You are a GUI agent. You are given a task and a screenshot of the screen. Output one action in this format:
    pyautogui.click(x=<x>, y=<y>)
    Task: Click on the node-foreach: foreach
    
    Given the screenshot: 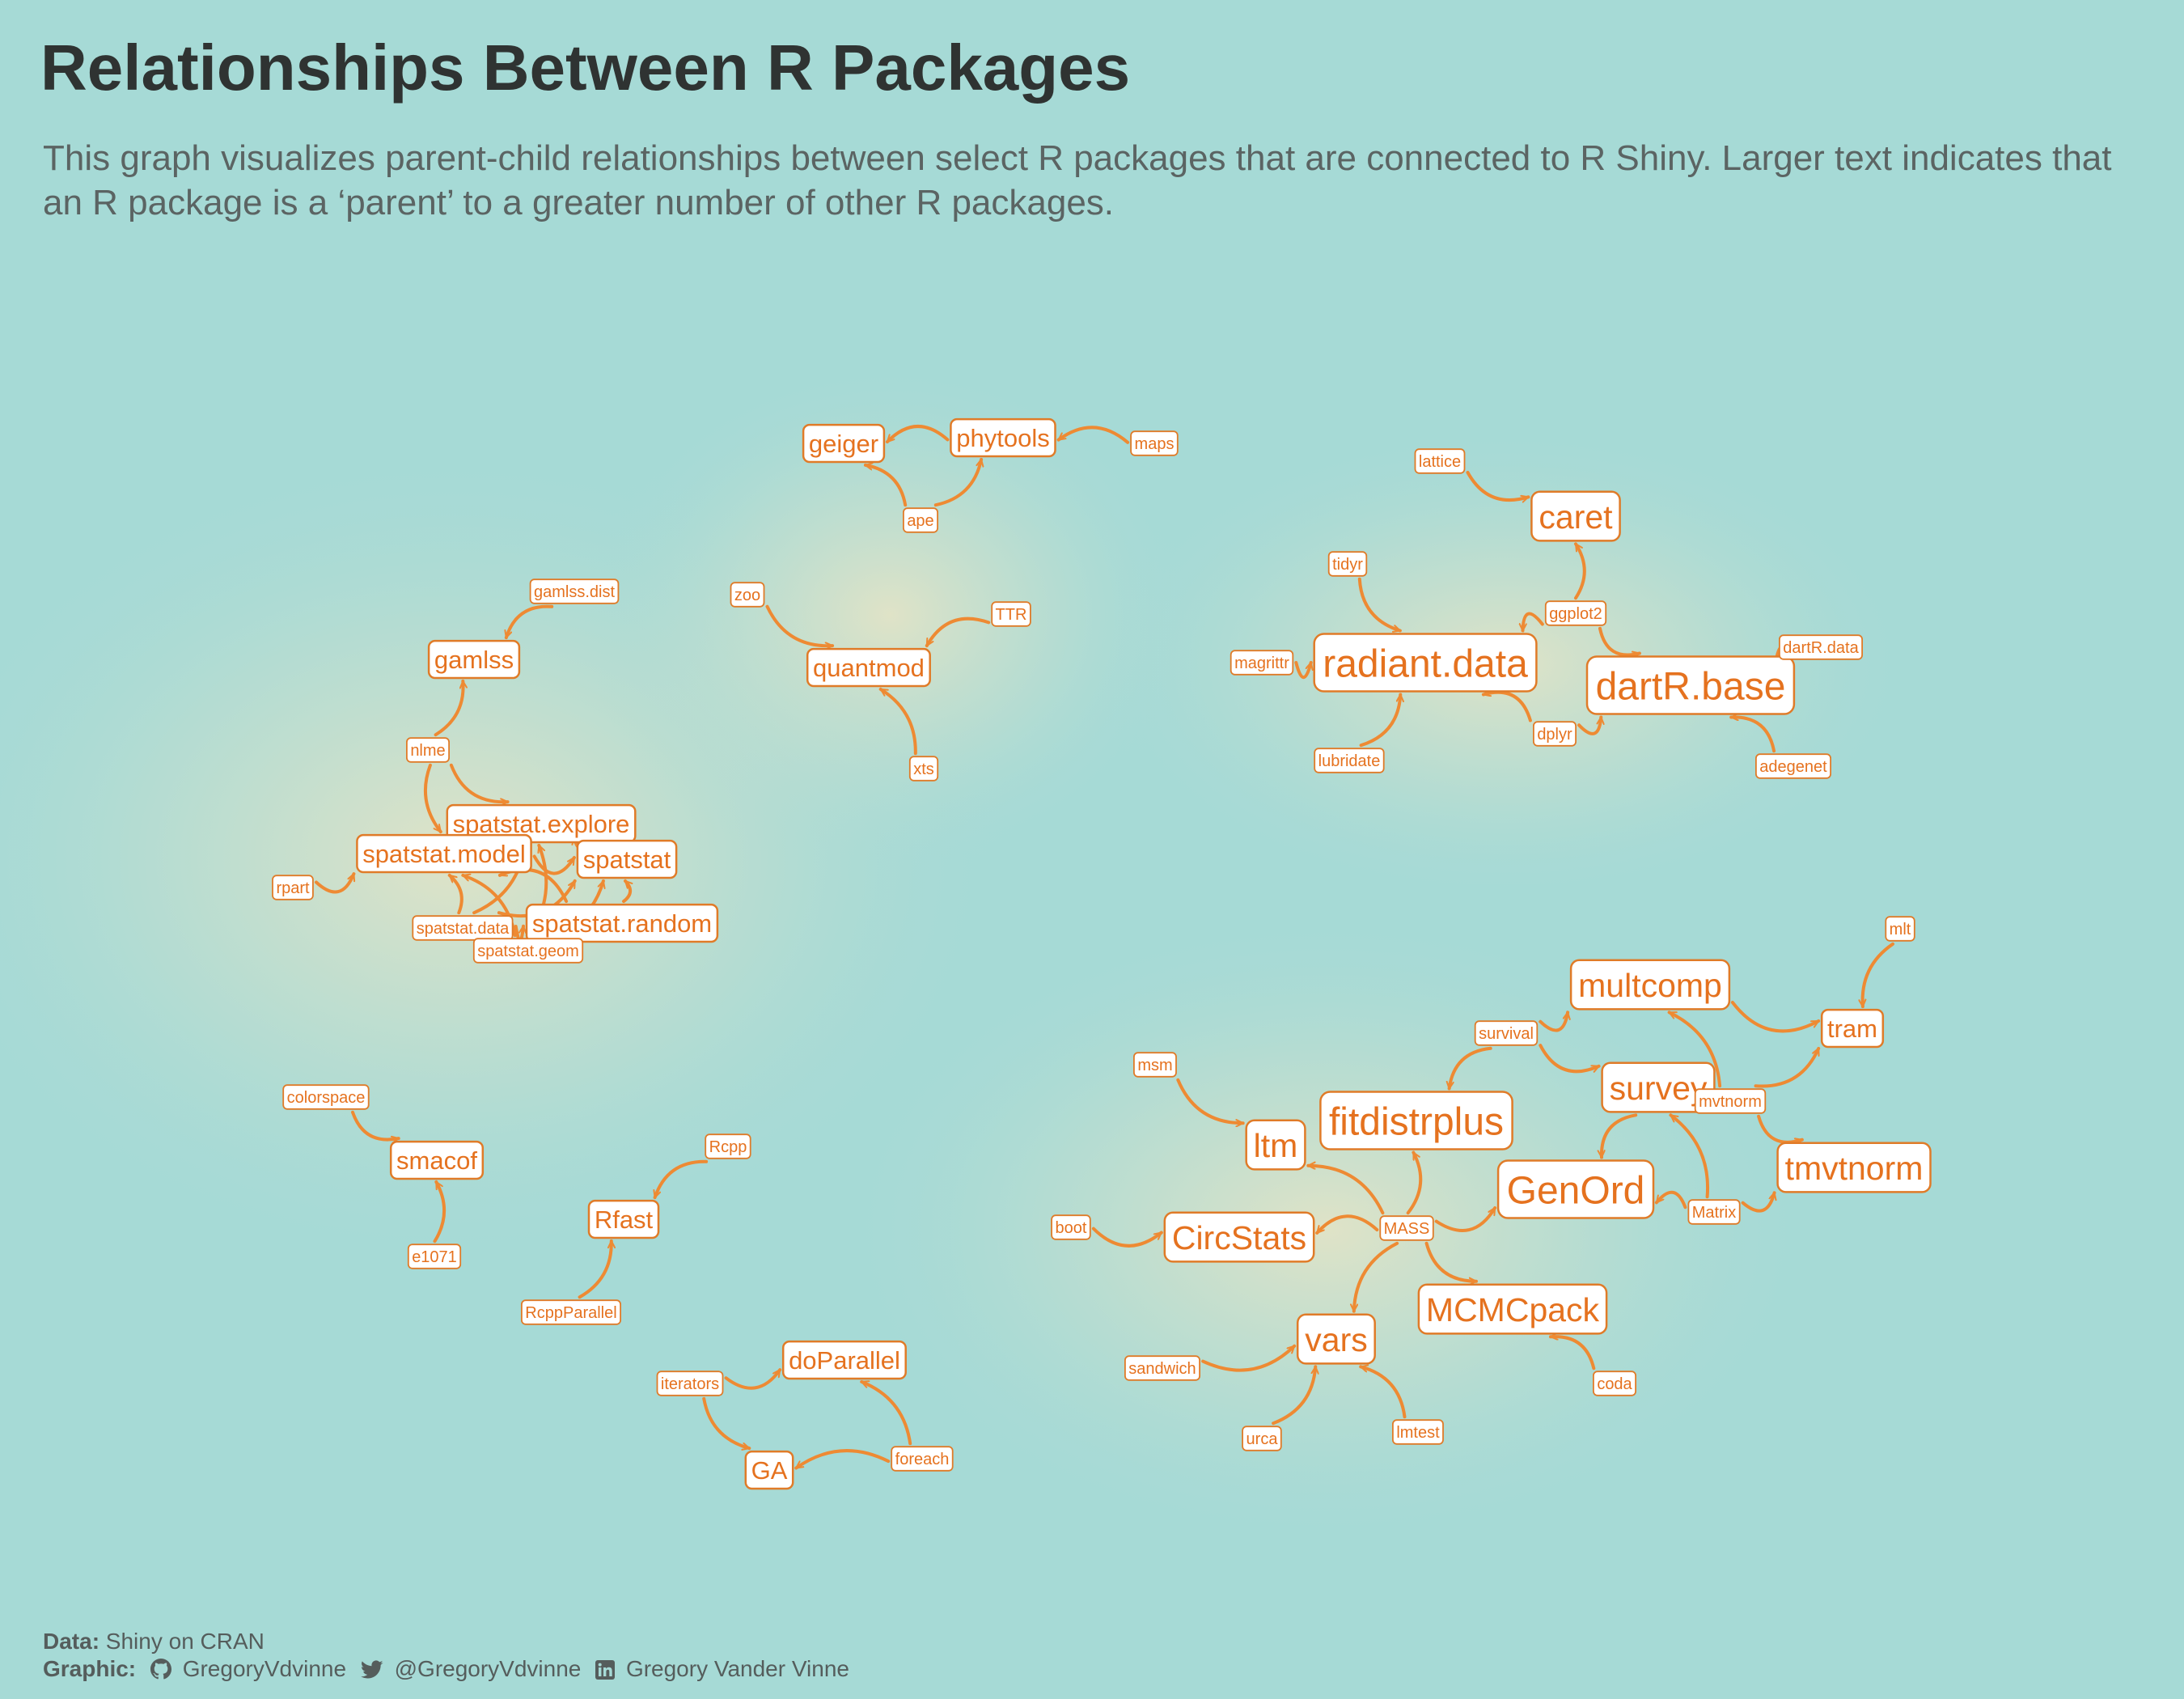 What is the action you would take?
    pyautogui.click(x=922, y=1459)
    